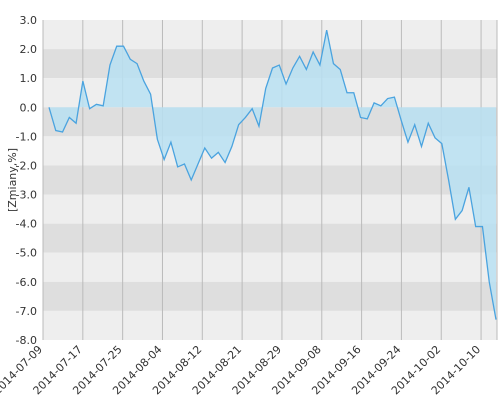 The image size is (500, 400). I want to click on y-tick-label: 1.0, so click(29, 78).